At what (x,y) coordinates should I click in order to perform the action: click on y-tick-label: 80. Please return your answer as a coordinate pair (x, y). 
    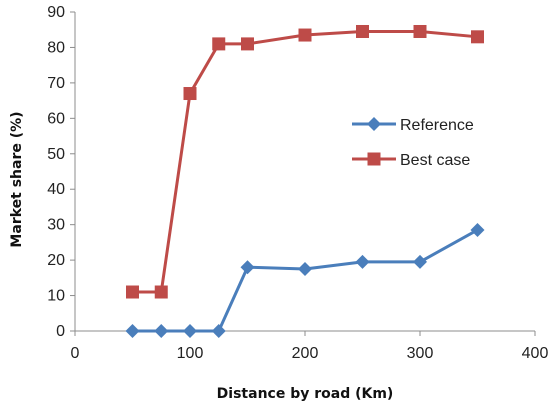
    Looking at the image, I should click on (56, 47).